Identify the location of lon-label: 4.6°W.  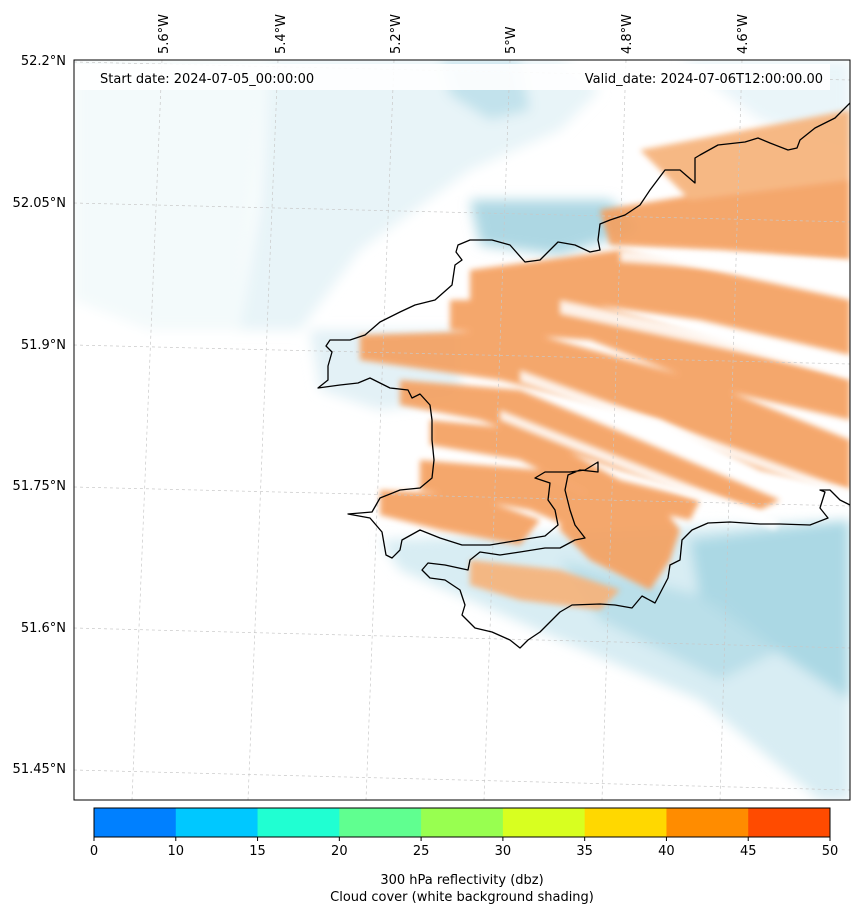
(743, 34).